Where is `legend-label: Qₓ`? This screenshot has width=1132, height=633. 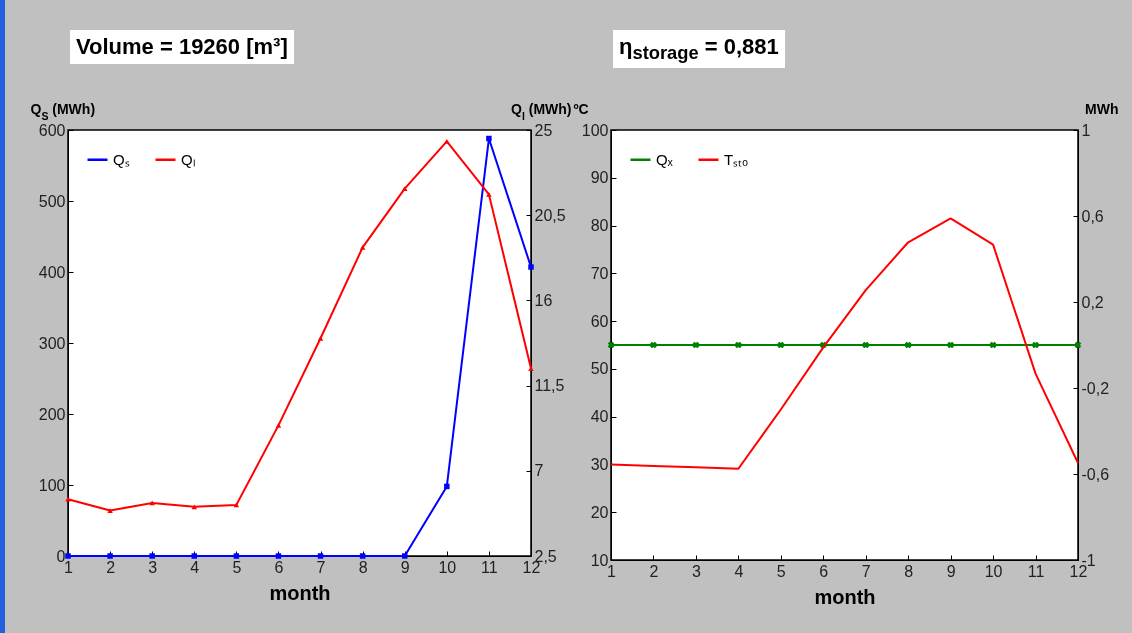
legend-label: Qₓ is located at coordinates (664, 159).